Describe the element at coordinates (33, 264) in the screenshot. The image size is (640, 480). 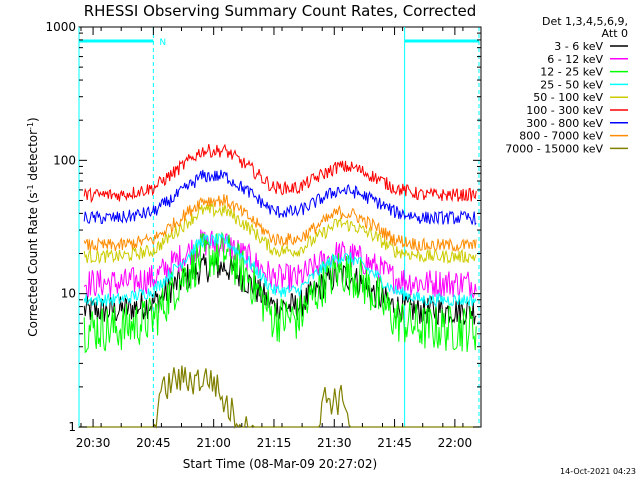
I see `y-axis-label-main: Corrected Count Rate (s` at that location.